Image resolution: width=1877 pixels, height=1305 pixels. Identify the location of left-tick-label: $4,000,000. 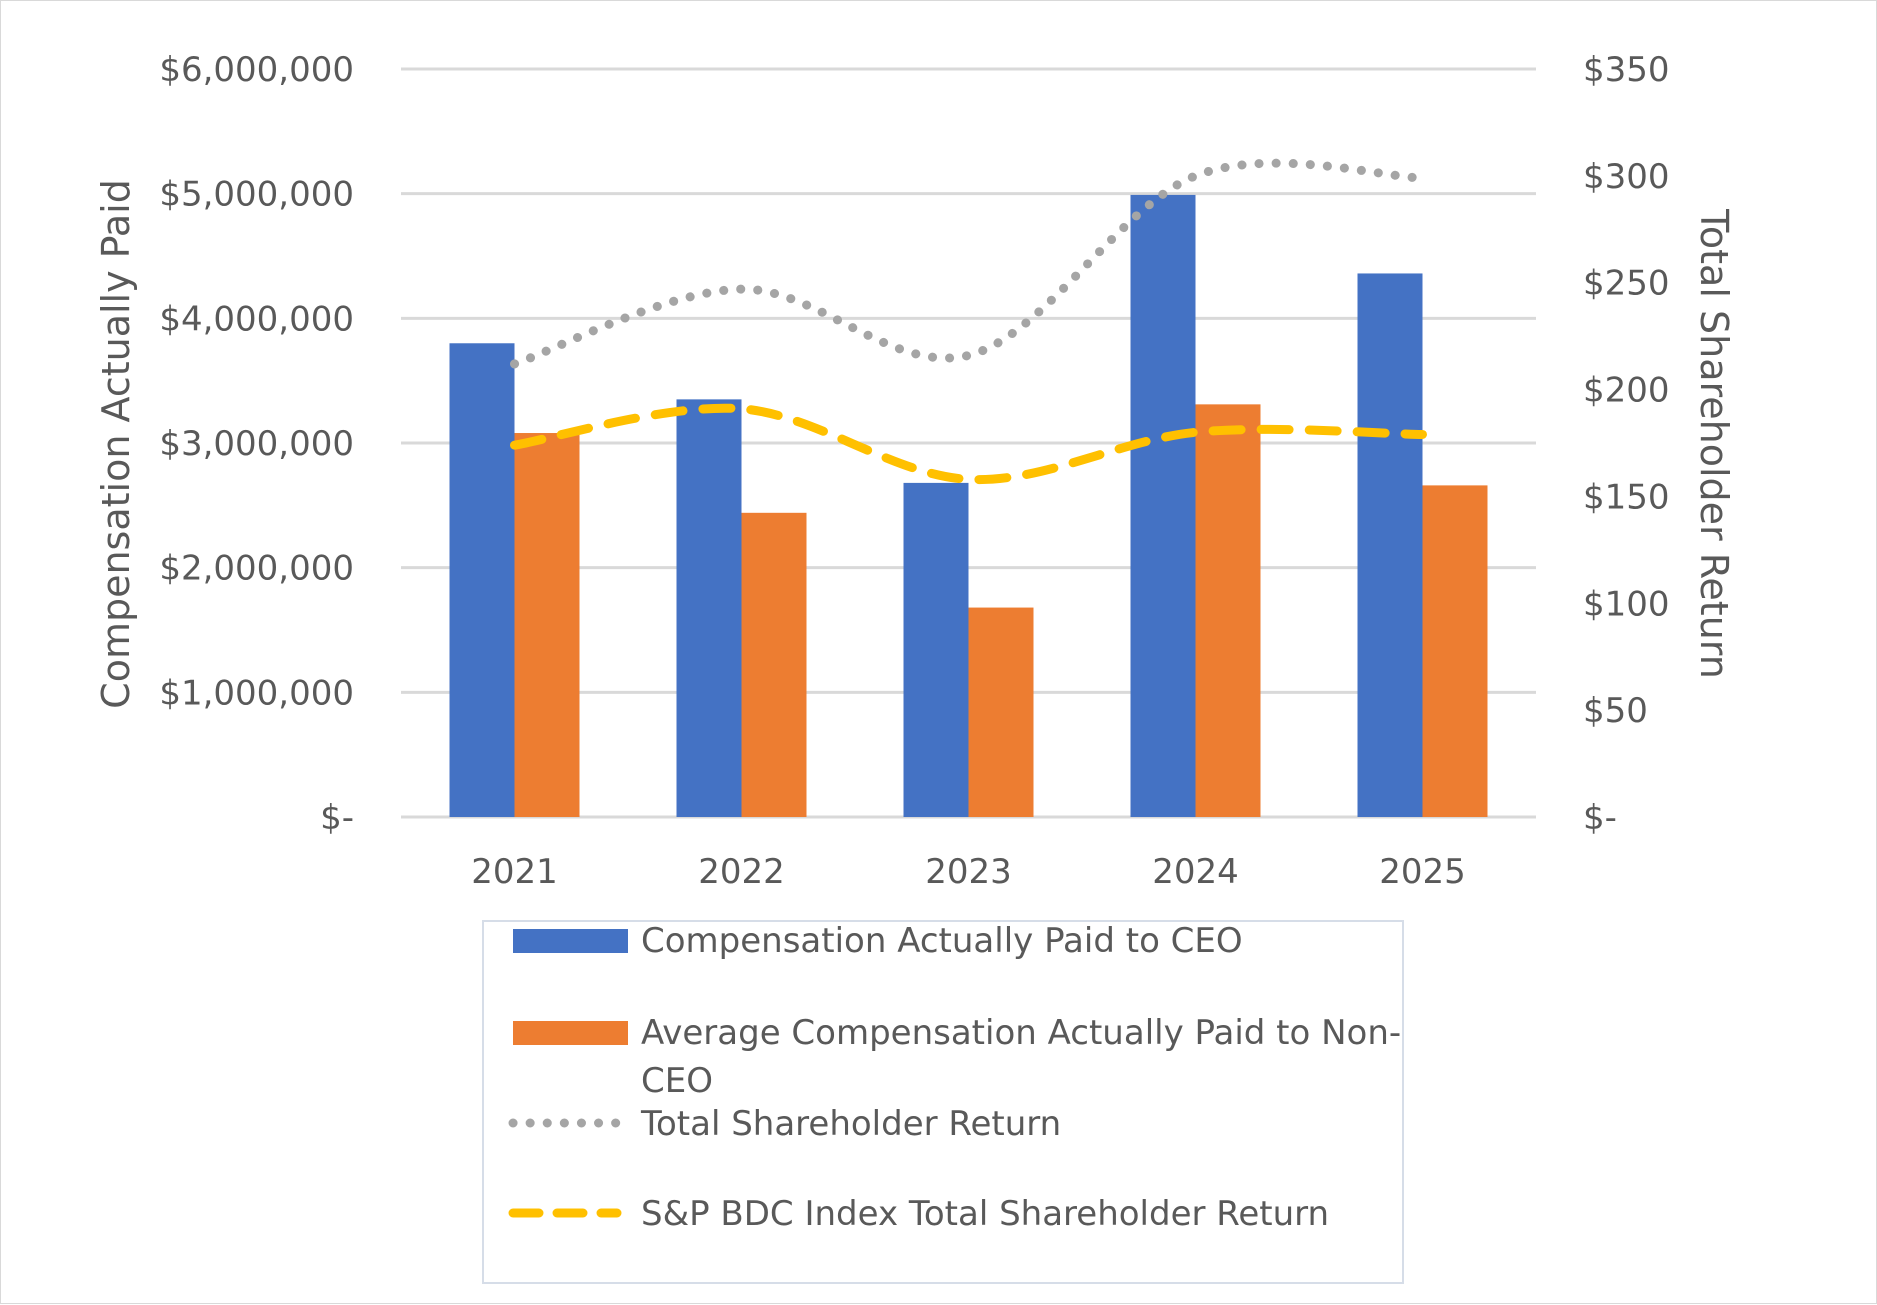
(256, 319).